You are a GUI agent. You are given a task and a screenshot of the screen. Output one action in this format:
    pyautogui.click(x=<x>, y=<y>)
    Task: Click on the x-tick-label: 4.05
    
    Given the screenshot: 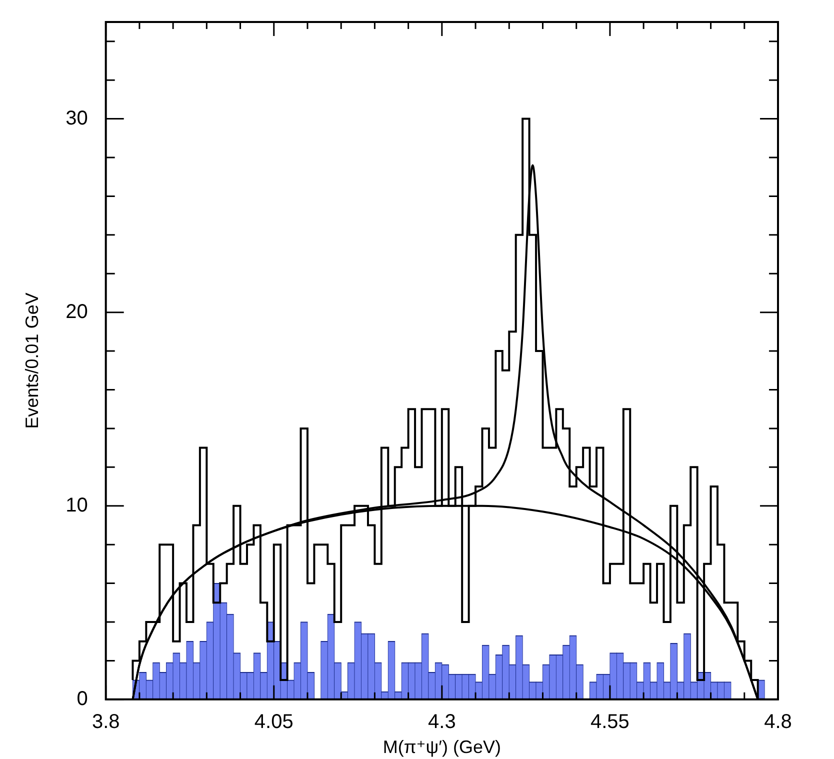 What is the action you would take?
    pyautogui.click(x=274, y=721)
    